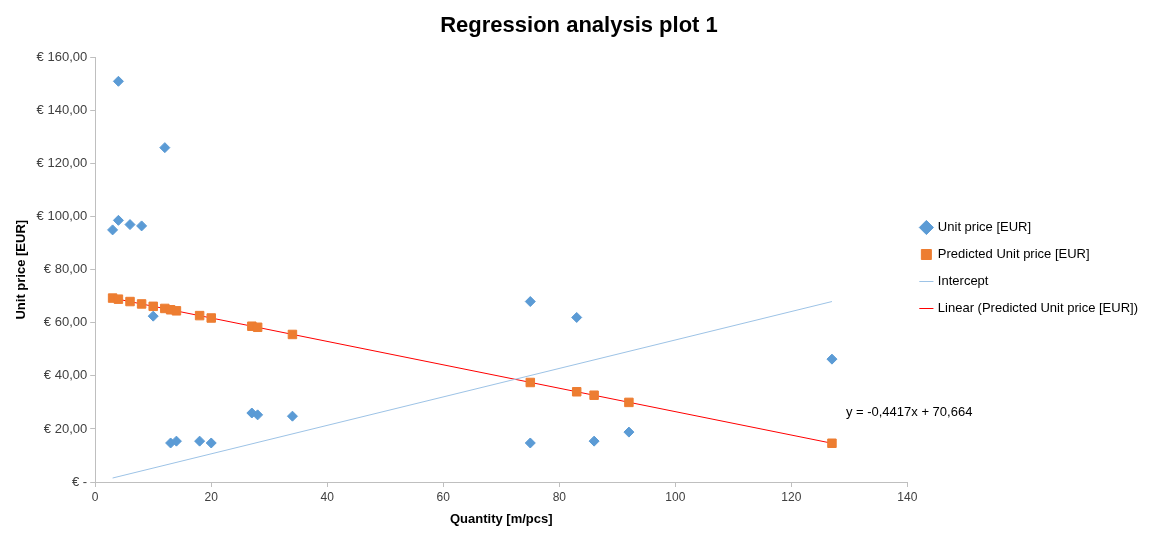 This screenshot has height=536, width=1168. Describe the element at coordinates (80, 481) in the screenshot. I see `y-tick-label: € -` at that location.